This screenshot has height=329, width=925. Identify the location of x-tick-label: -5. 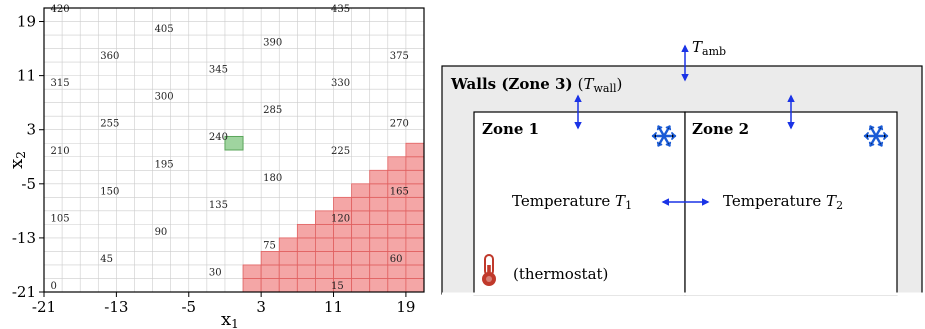
(188, 307).